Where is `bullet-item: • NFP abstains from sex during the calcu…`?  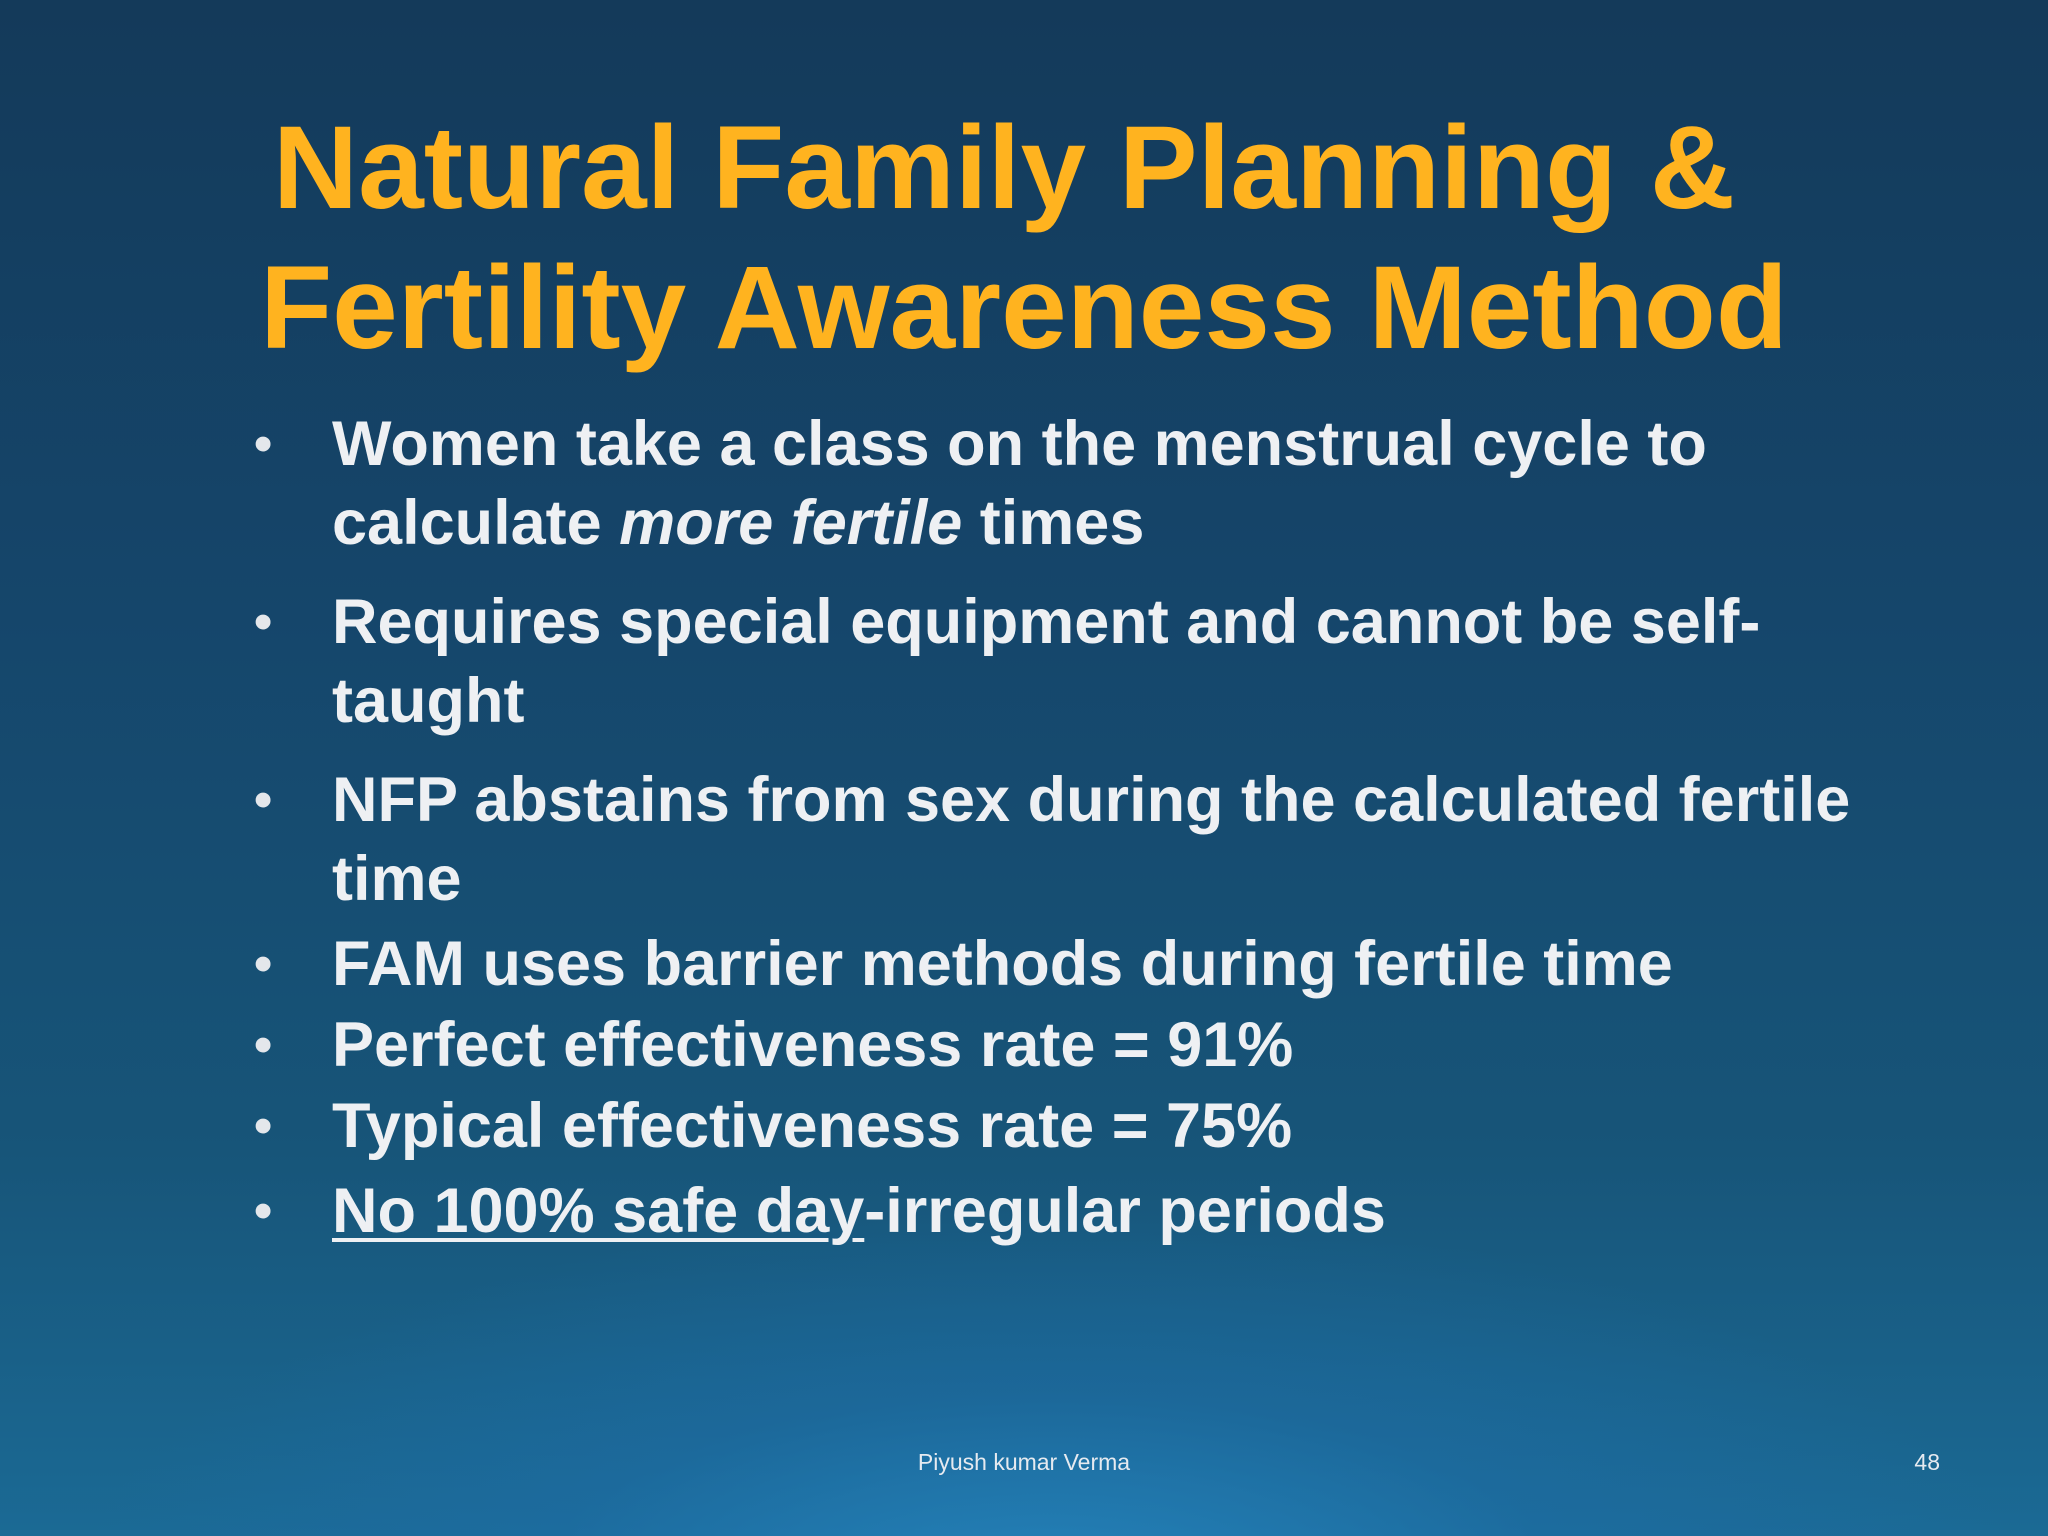 bullet-item: • NFP abstains from sex during the calcu… is located at coordinates (1100, 840).